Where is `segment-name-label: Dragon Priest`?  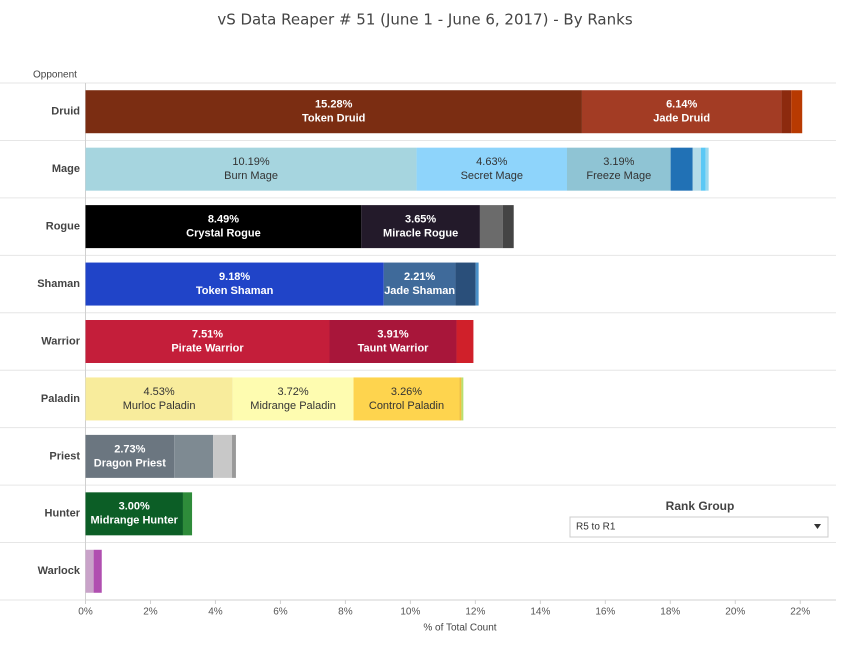 segment-name-label: Dragon Priest is located at coordinates (130, 463).